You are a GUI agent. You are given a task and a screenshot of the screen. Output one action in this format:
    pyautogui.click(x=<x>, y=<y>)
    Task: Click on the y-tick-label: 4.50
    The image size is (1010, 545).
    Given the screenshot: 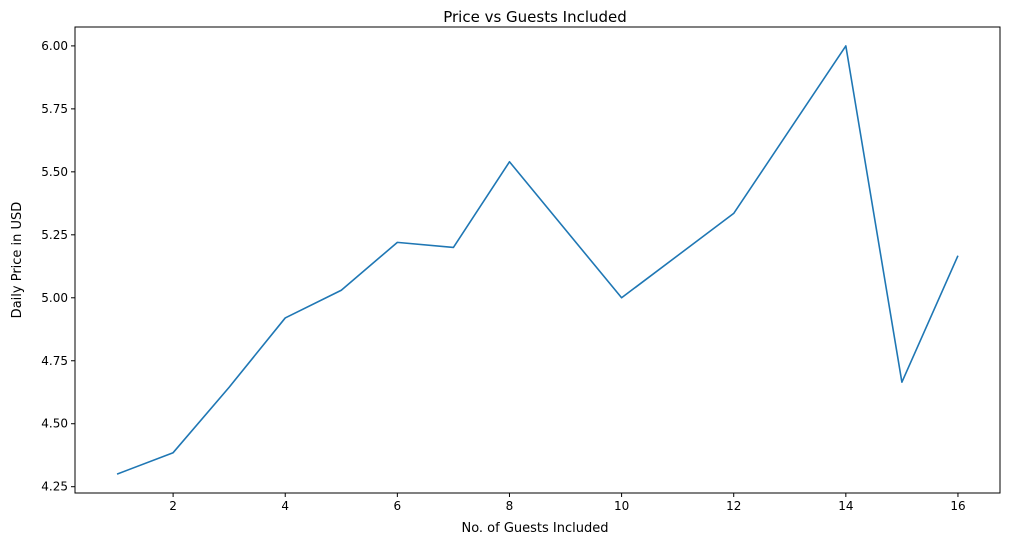 What is the action you would take?
    pyautogui.click(x=54, y=424)
    